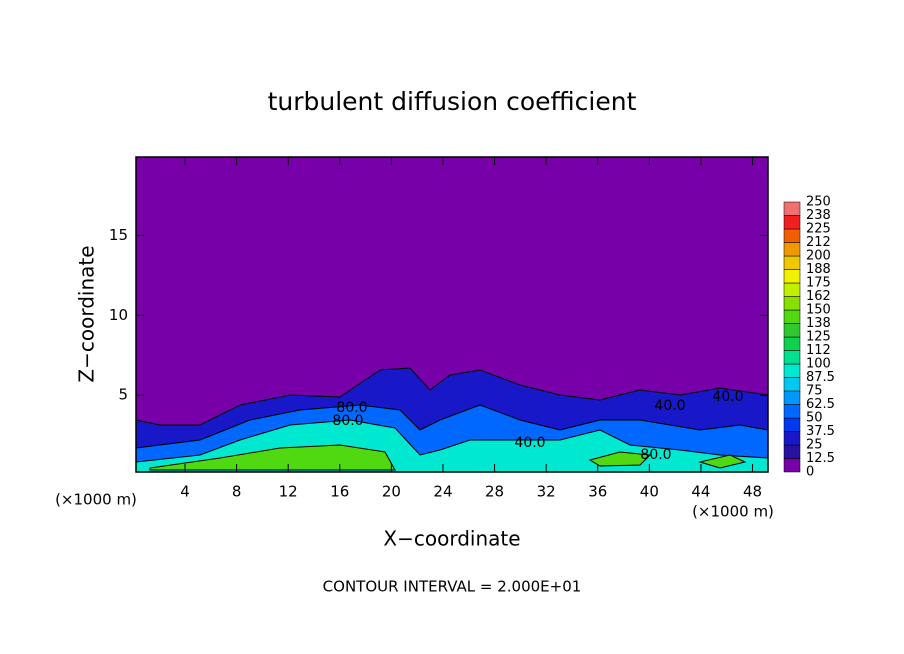 The image size is (904, 654). Describe the element at coordinates (814, 418) in the screenshot. I see `colorbar-label: 50` at that location.